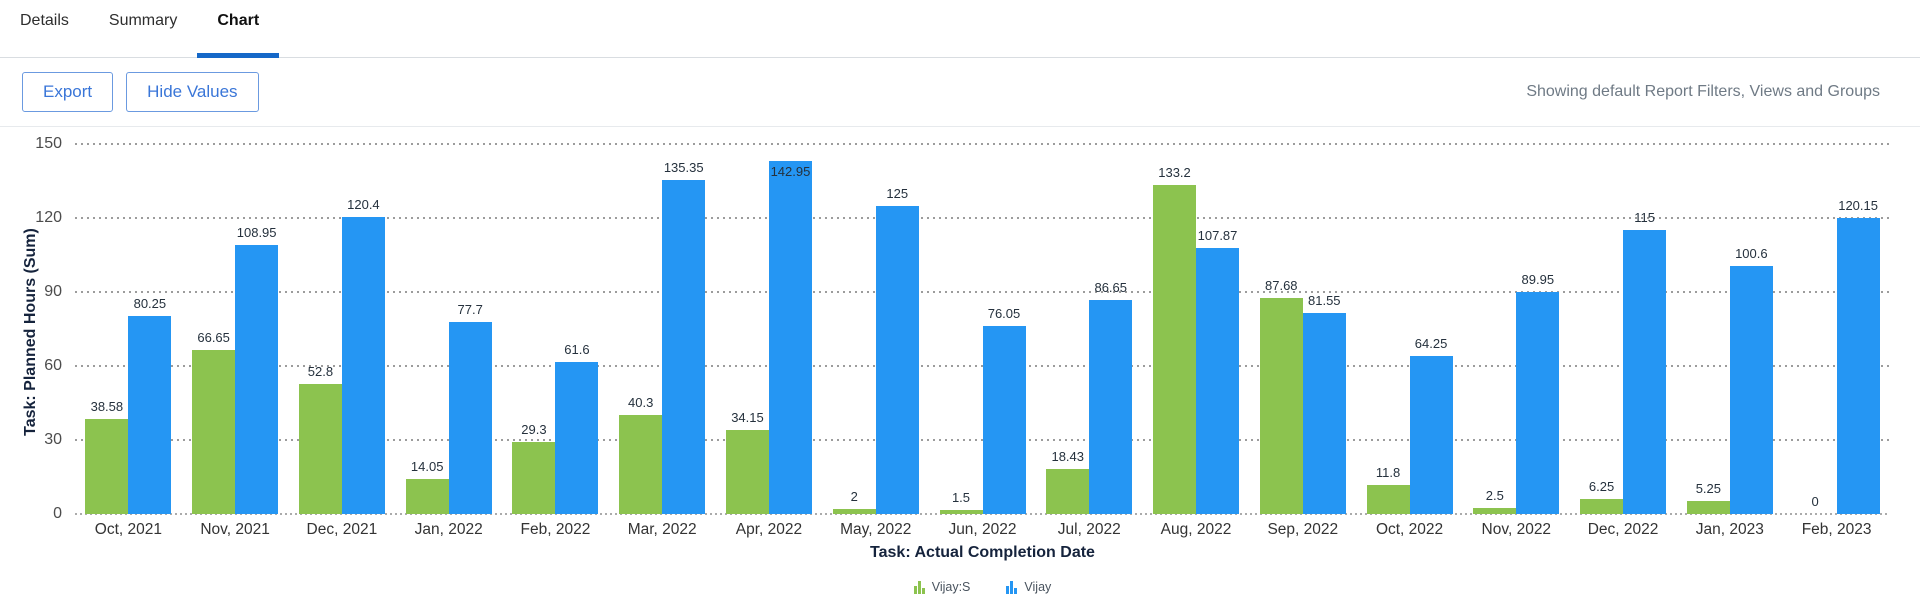  What do you see at coordinates (1815, 501) in the screenshot?
I see `bar-value-label: 0` at bounding box center [1815, 501].